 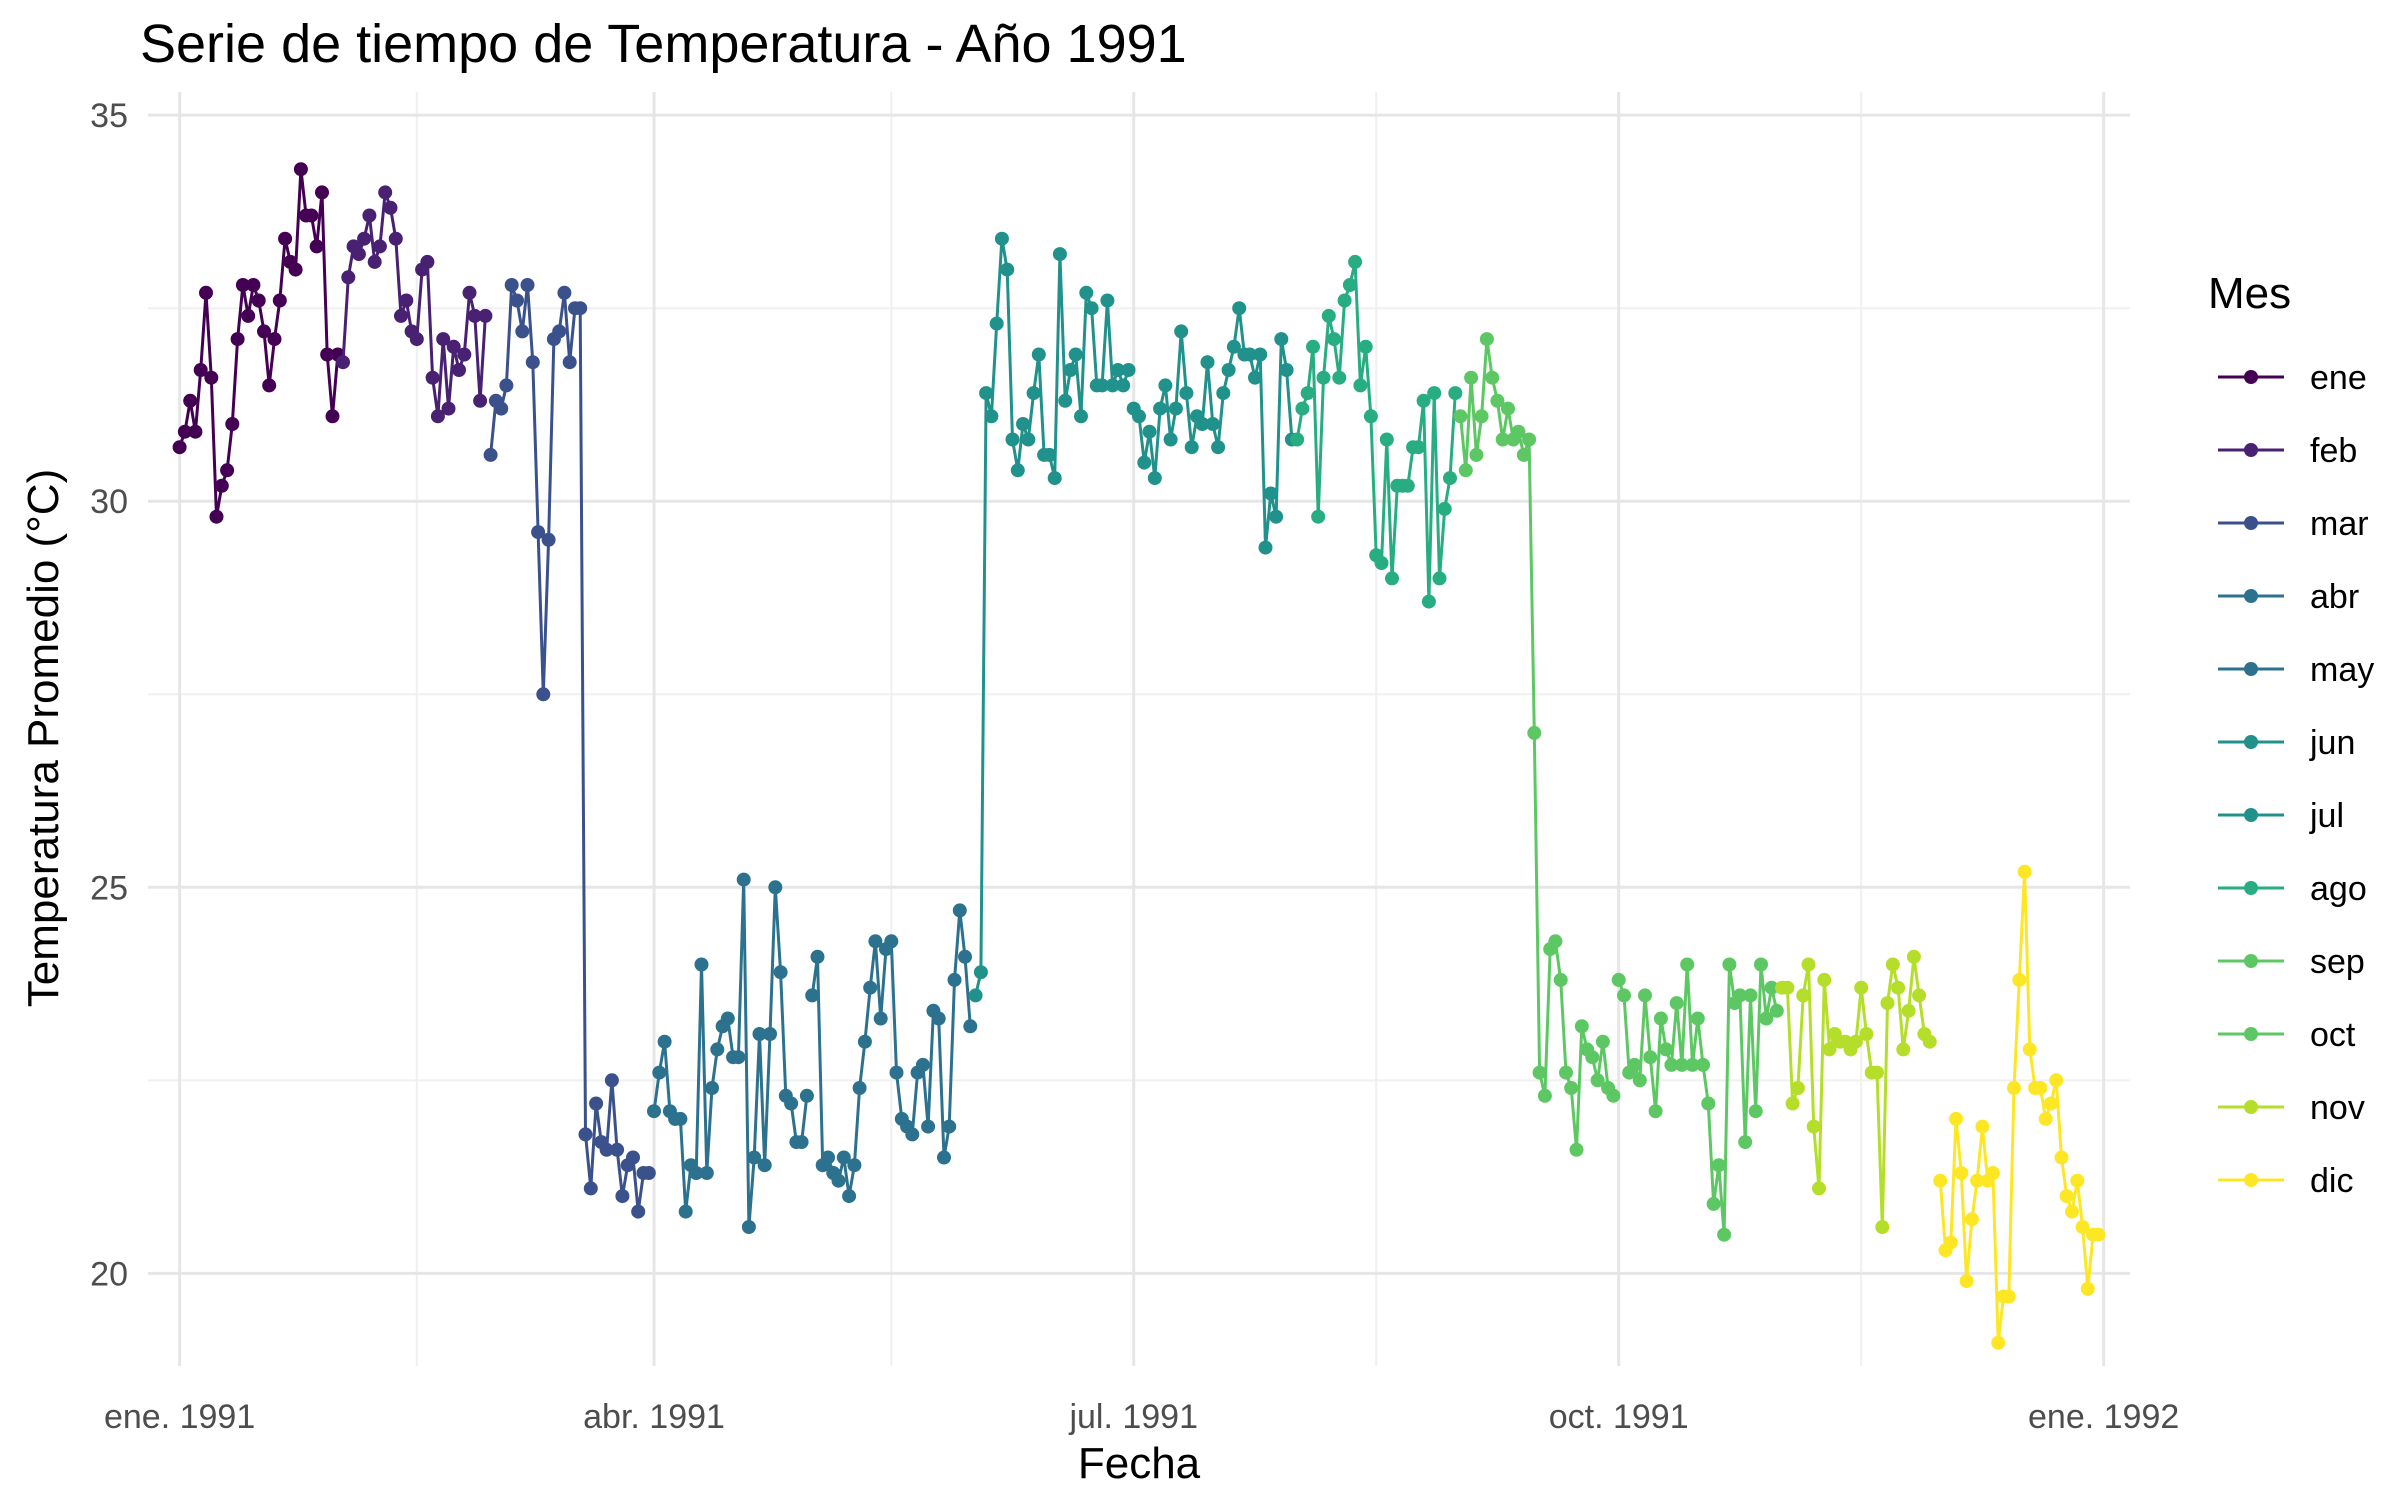 I want to click on legend-title: Mes, so click(x=2249, y=293).